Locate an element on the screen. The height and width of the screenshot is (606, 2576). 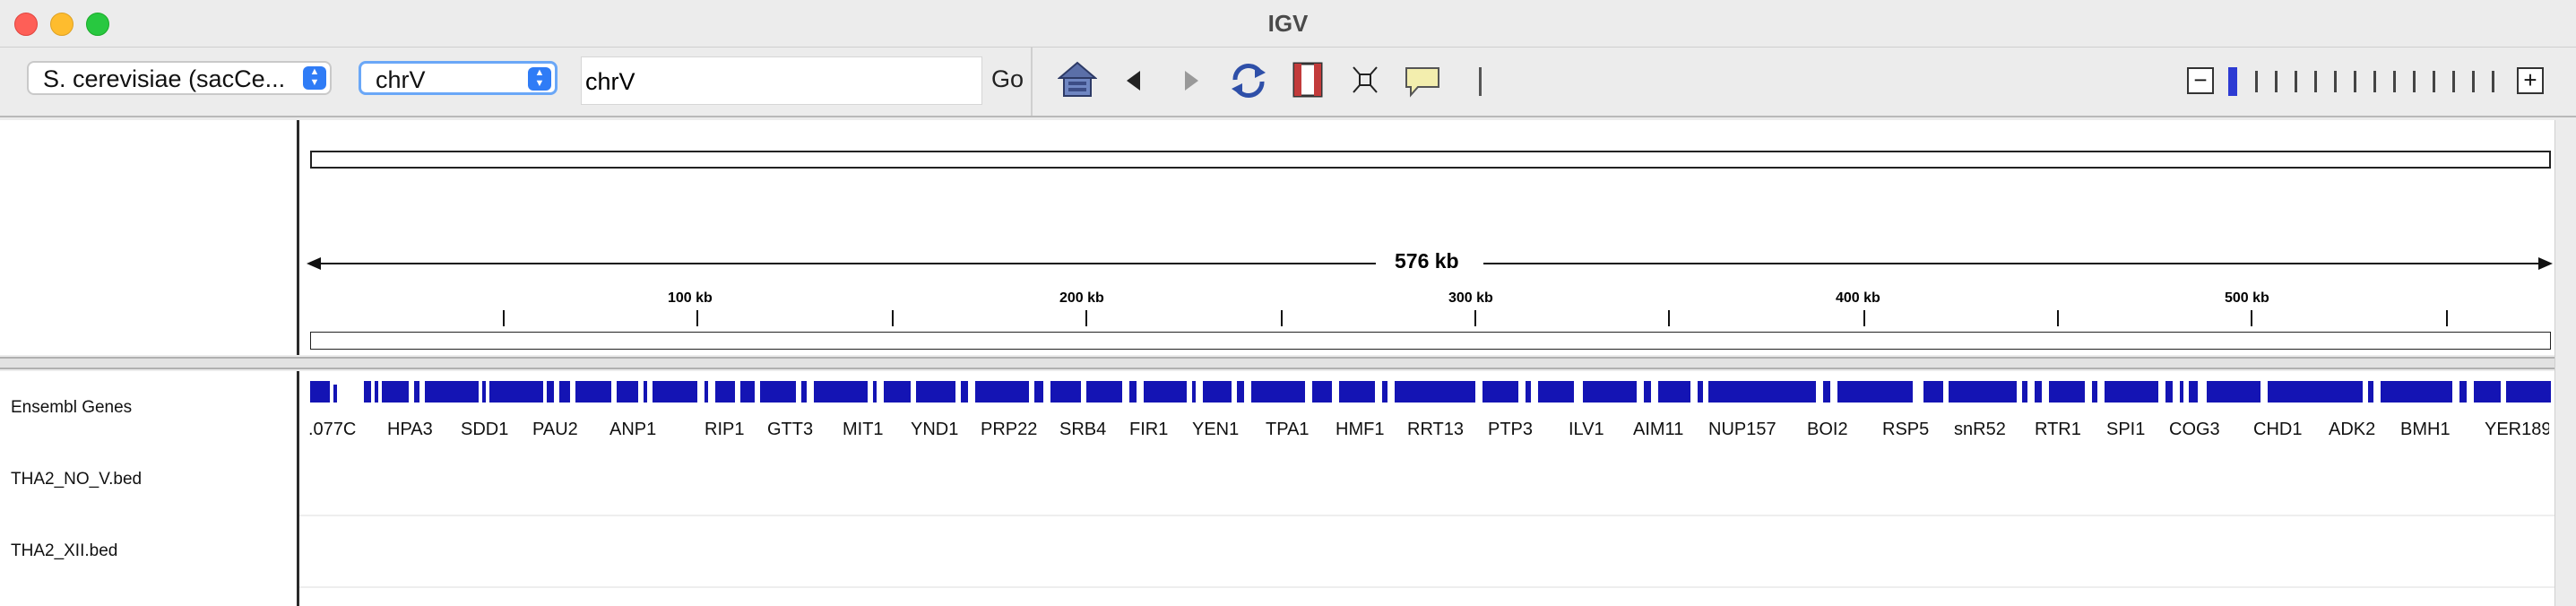
zoom-slider-thumb is located at coordinates (2232, 81).